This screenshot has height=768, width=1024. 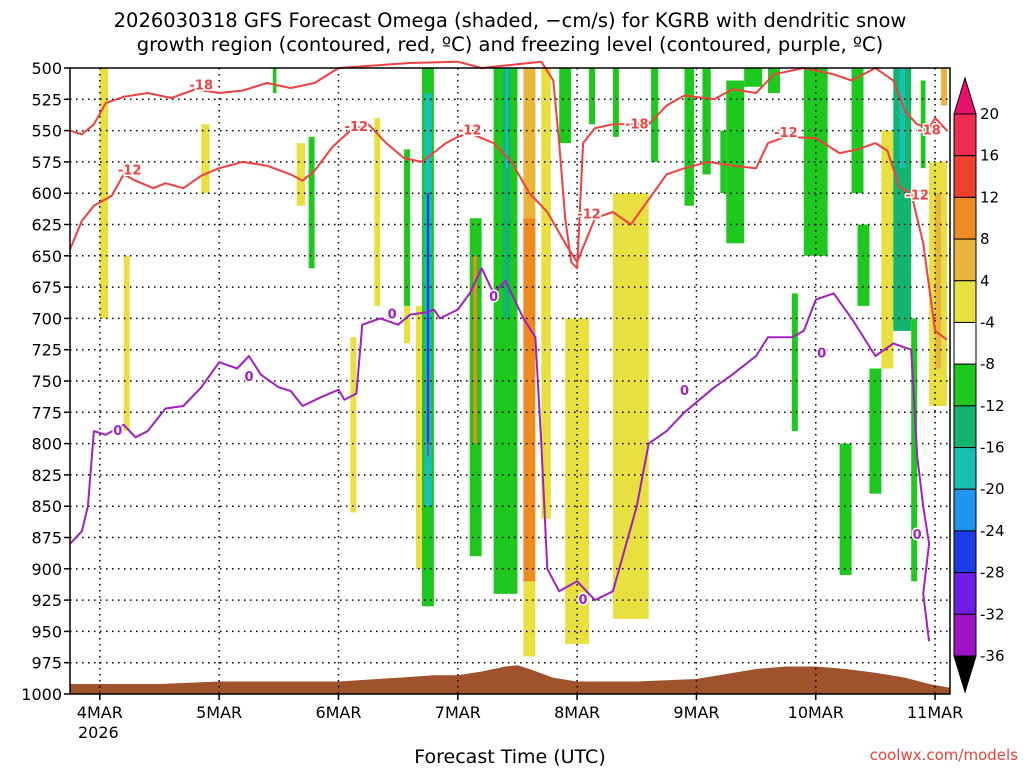 I want to click on x-tick-label-5MAR: 5MAR, so click(x=219, y=712).